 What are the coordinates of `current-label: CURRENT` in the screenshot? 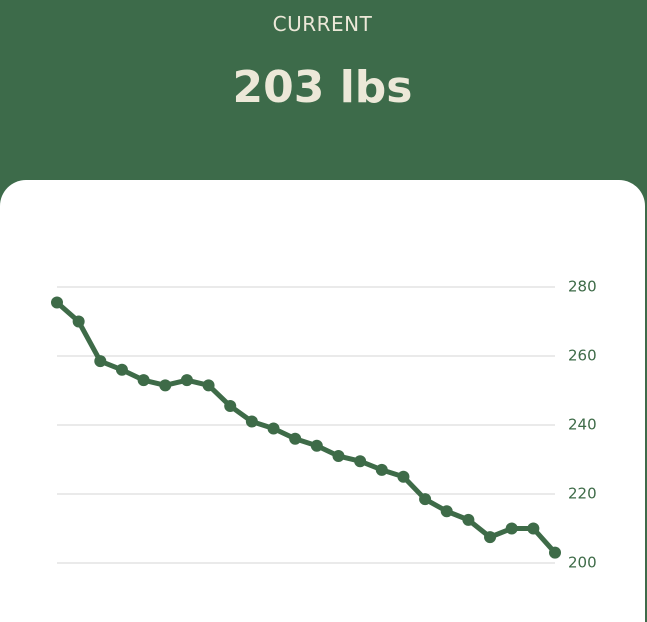 It's located at (322, 24).